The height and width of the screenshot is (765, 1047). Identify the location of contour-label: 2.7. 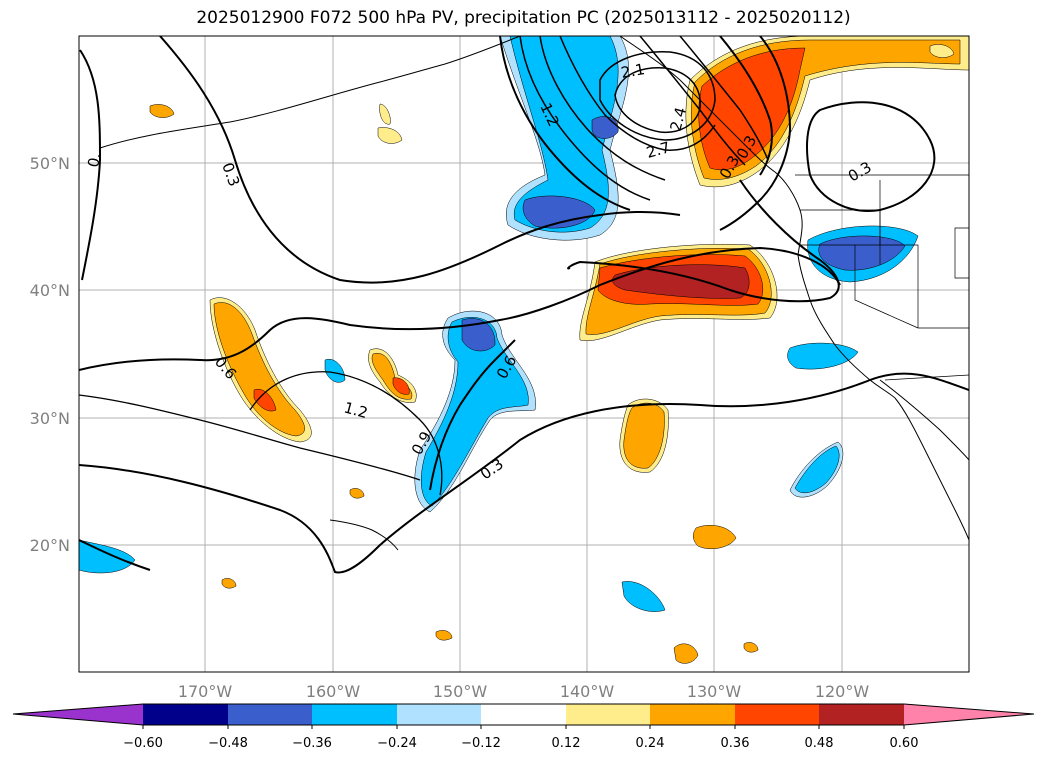
(658, 150).